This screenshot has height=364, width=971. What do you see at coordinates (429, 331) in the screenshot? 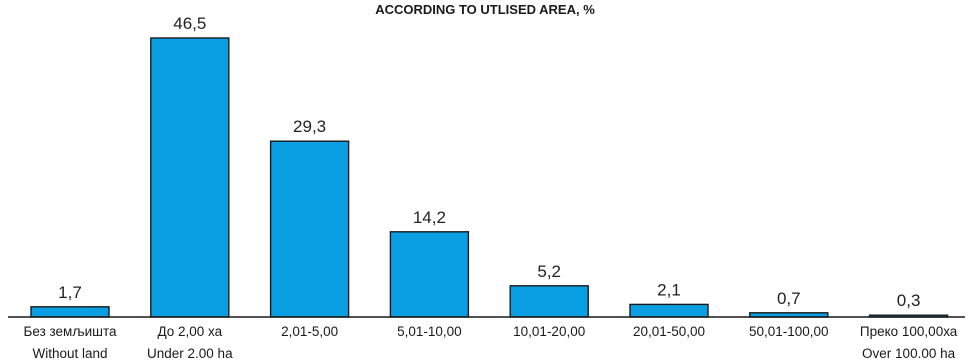
I see `x-tick-label-4: 5,01-10,00` at bounding box center [429, 331].